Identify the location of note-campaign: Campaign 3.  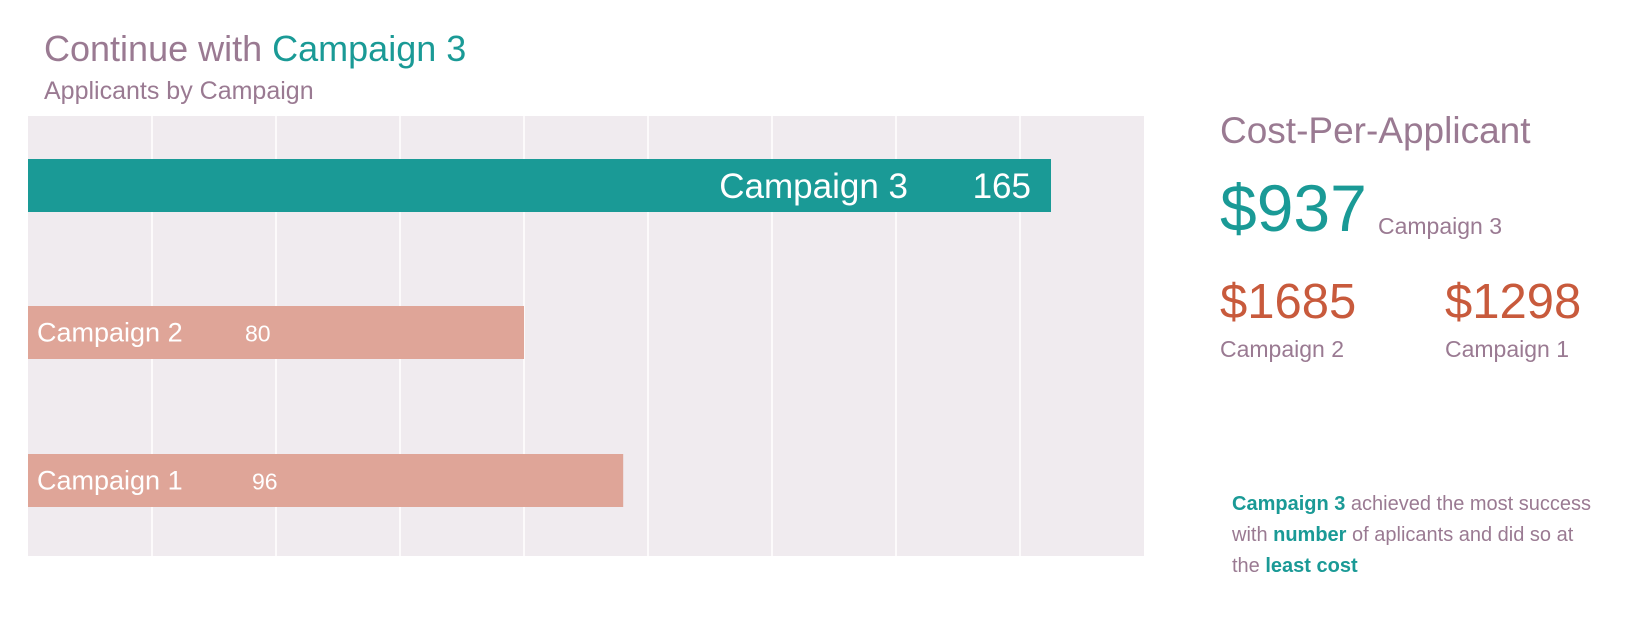
(1289, 504).